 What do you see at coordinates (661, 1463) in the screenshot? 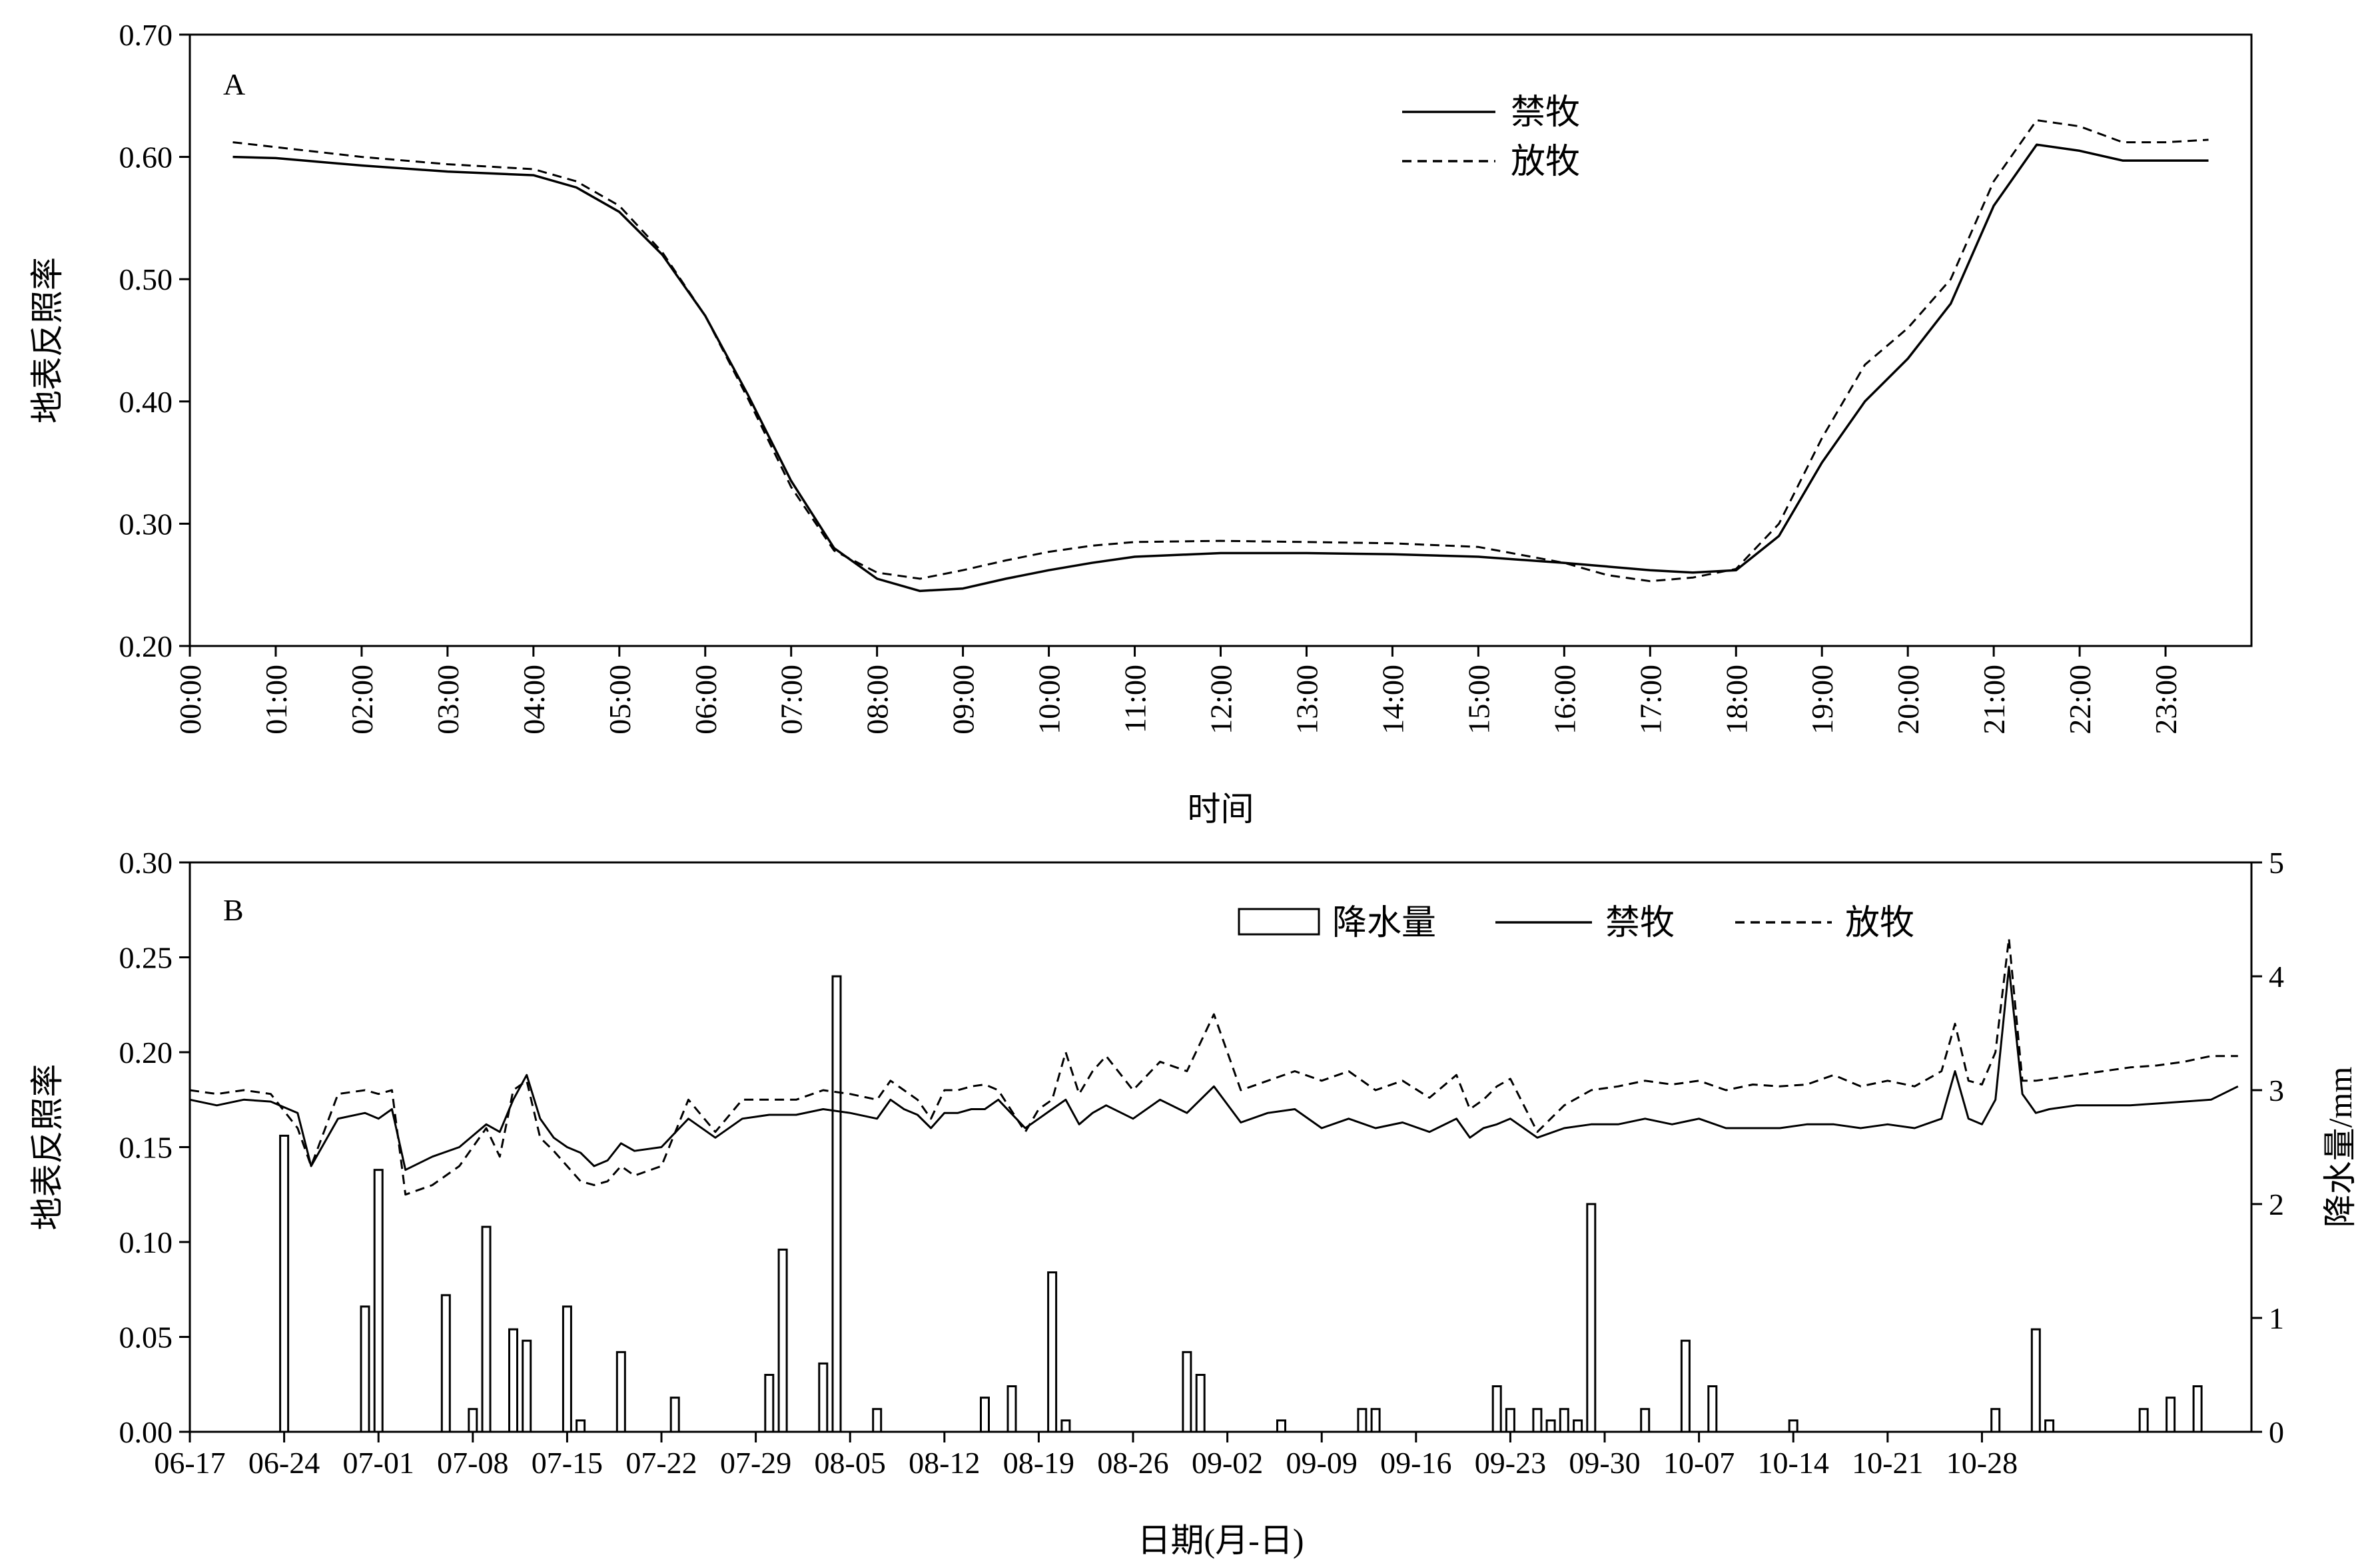
I see `x-tick-label-b: 07-22` at bounding box center [661, 1463].